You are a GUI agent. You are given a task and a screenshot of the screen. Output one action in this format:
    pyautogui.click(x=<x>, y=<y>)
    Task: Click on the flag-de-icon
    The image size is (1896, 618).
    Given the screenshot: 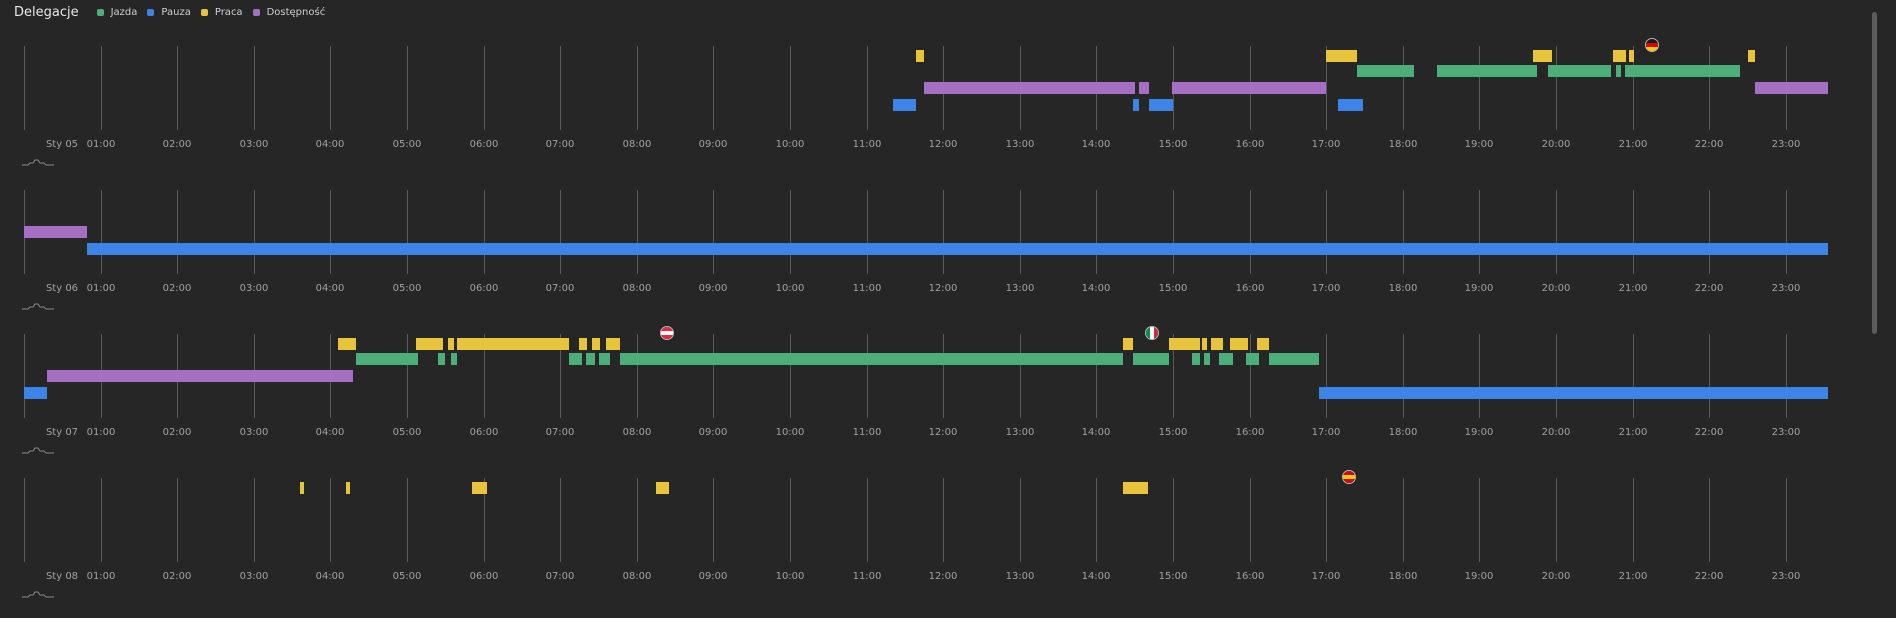 What is the action you would take?
    pyautogui.click(x=1651, y=45)
    